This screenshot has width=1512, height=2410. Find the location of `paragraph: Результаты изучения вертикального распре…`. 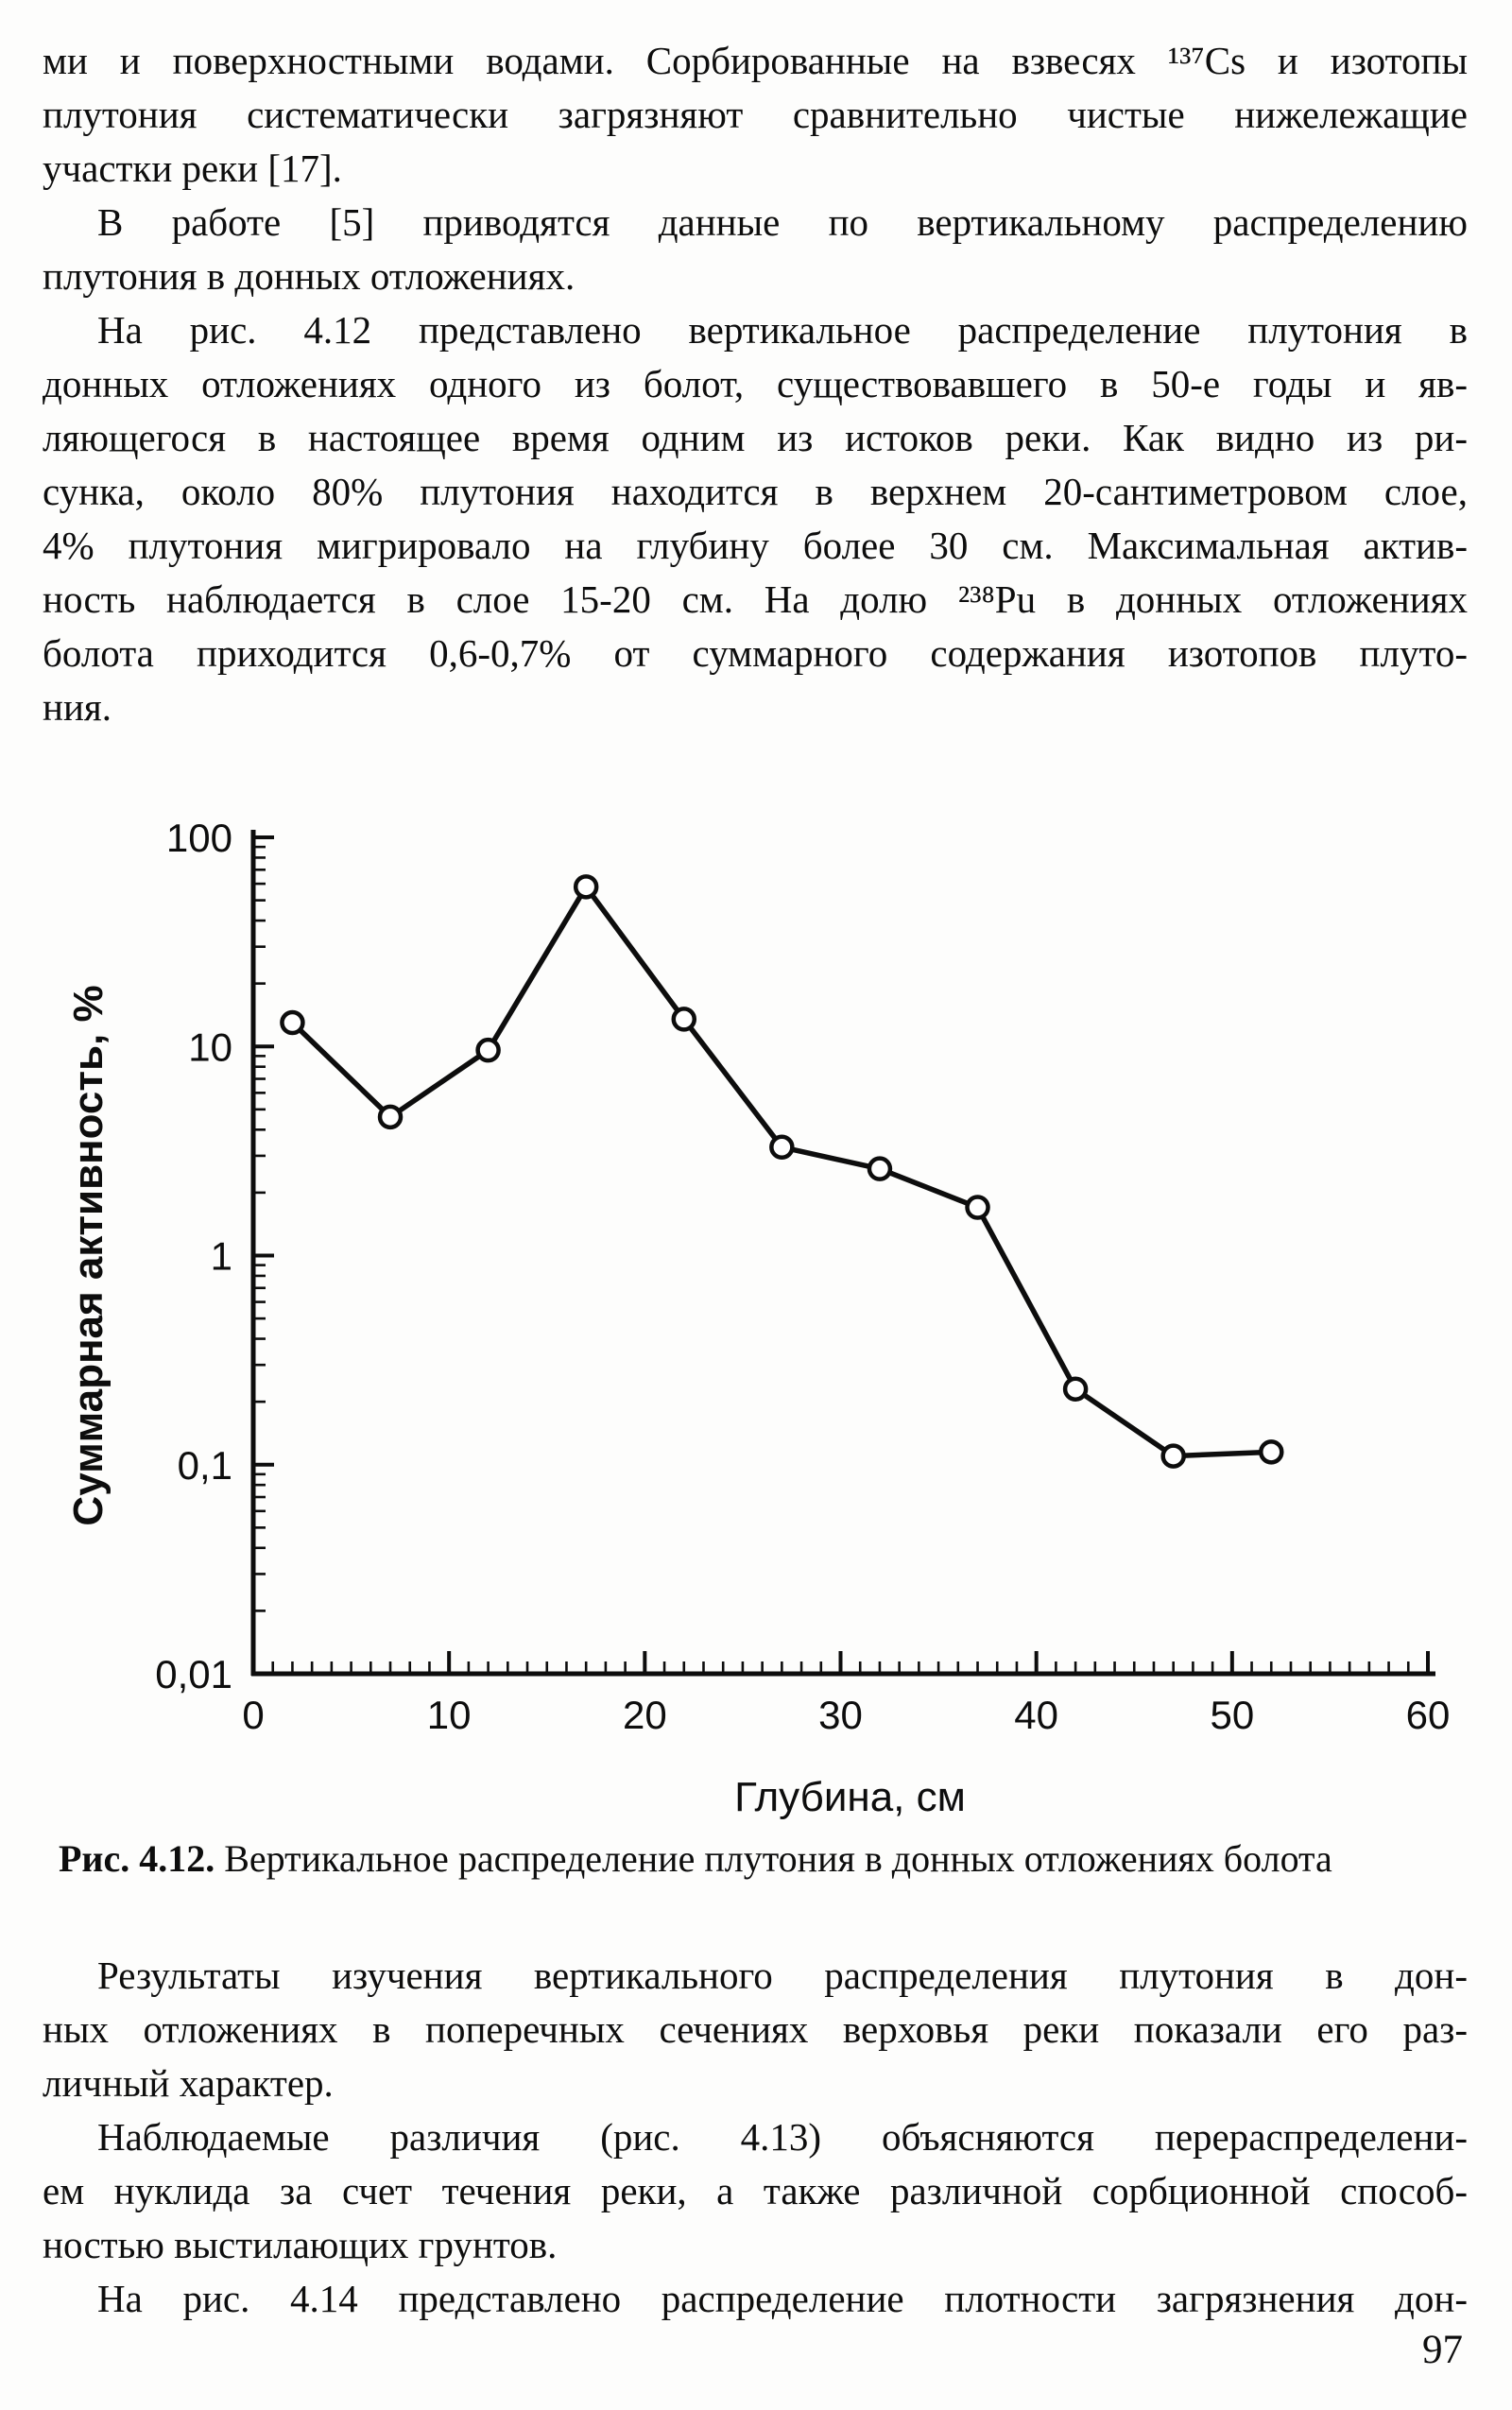

paragraph: Результаты изучения вертикального распре… is located at coordinates (755, 2029).